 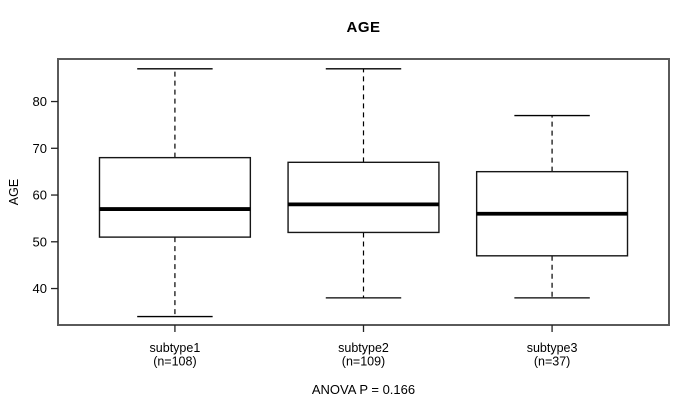 I want to click on y-tick-label: 70, so click(x=40, y=148).